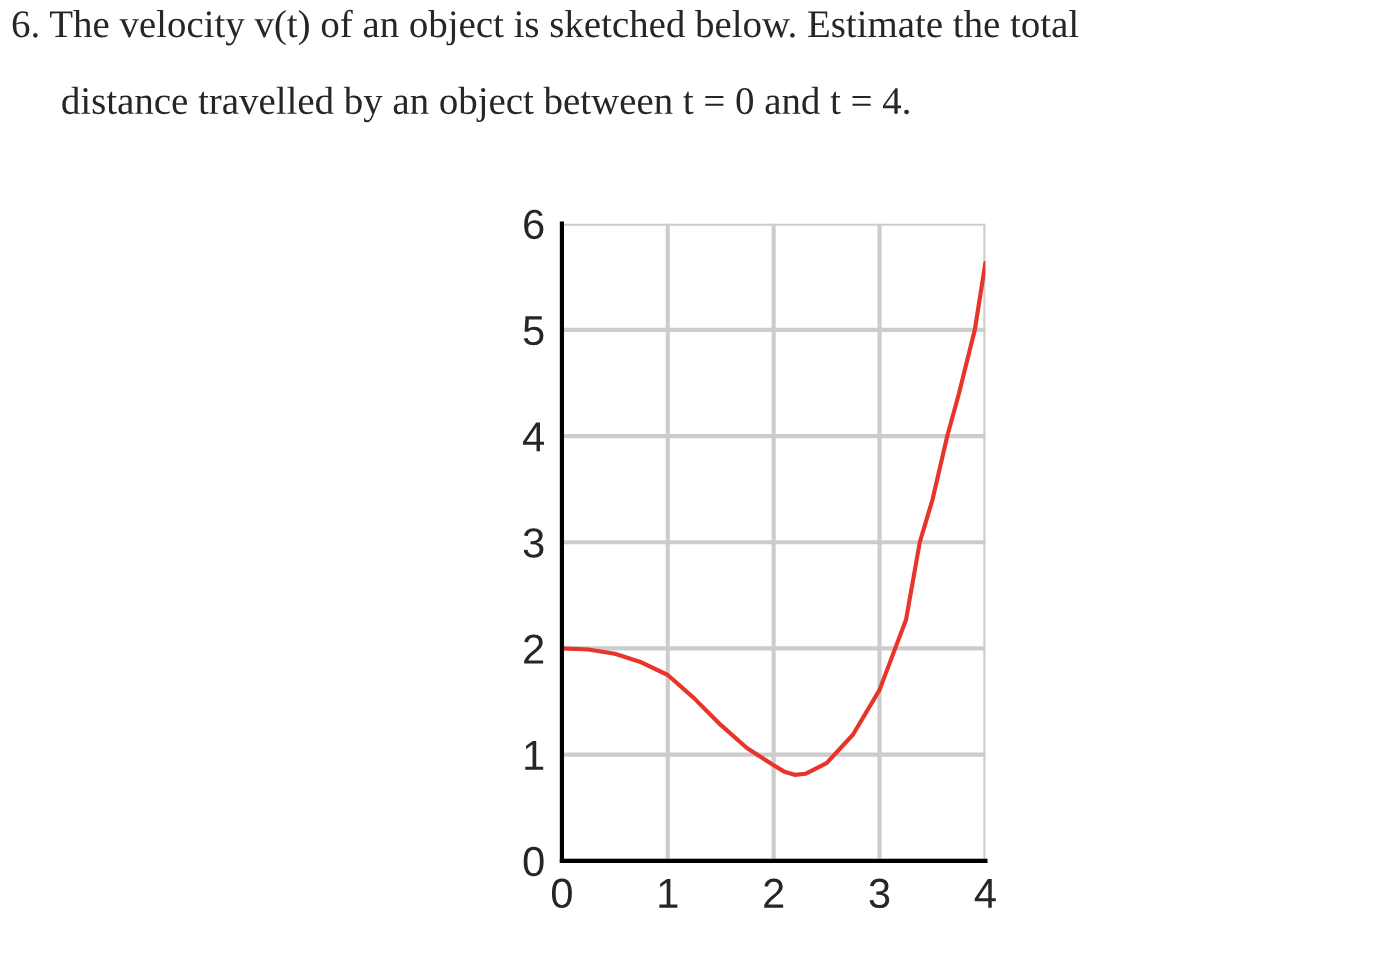  I want to click on x-tick-label: 1, so click(668, 893).